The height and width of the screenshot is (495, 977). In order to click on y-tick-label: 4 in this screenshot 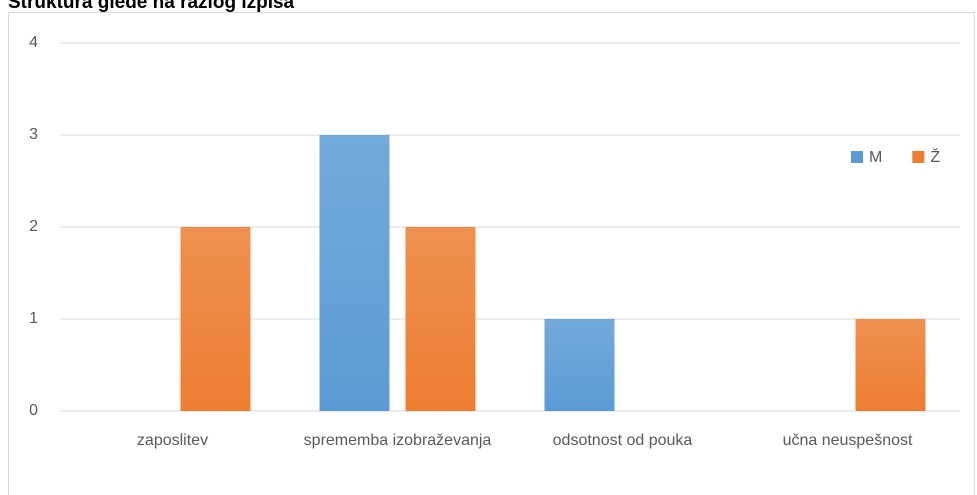, I will do `click(33, 42)`.